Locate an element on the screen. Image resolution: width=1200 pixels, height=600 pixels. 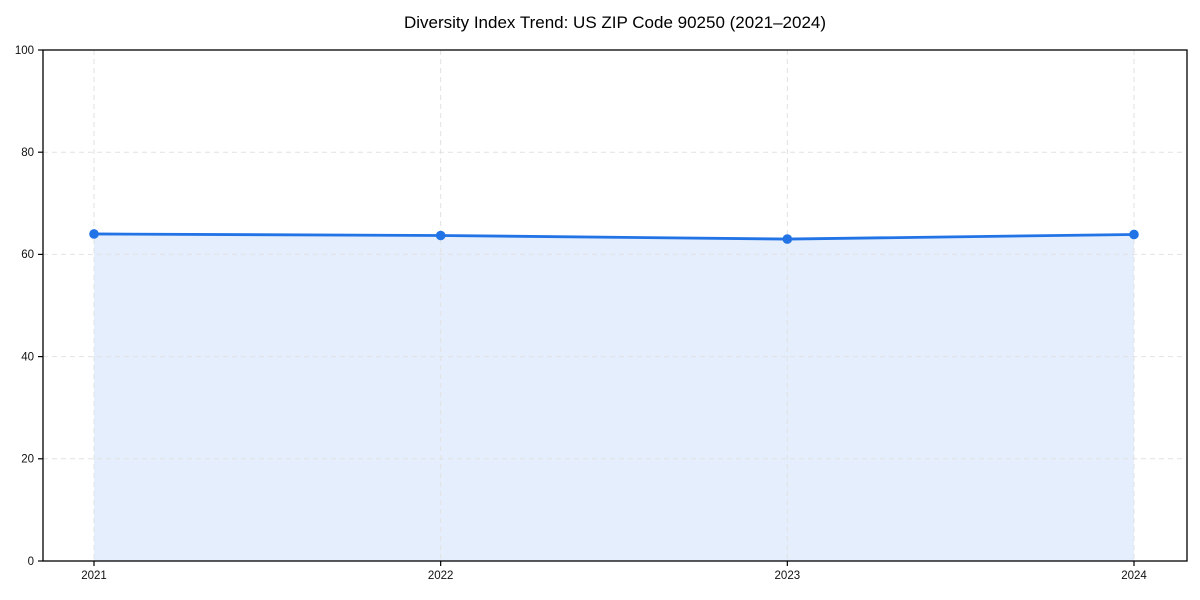
y-tick-label: 100 is located at coordinates (24, 51).